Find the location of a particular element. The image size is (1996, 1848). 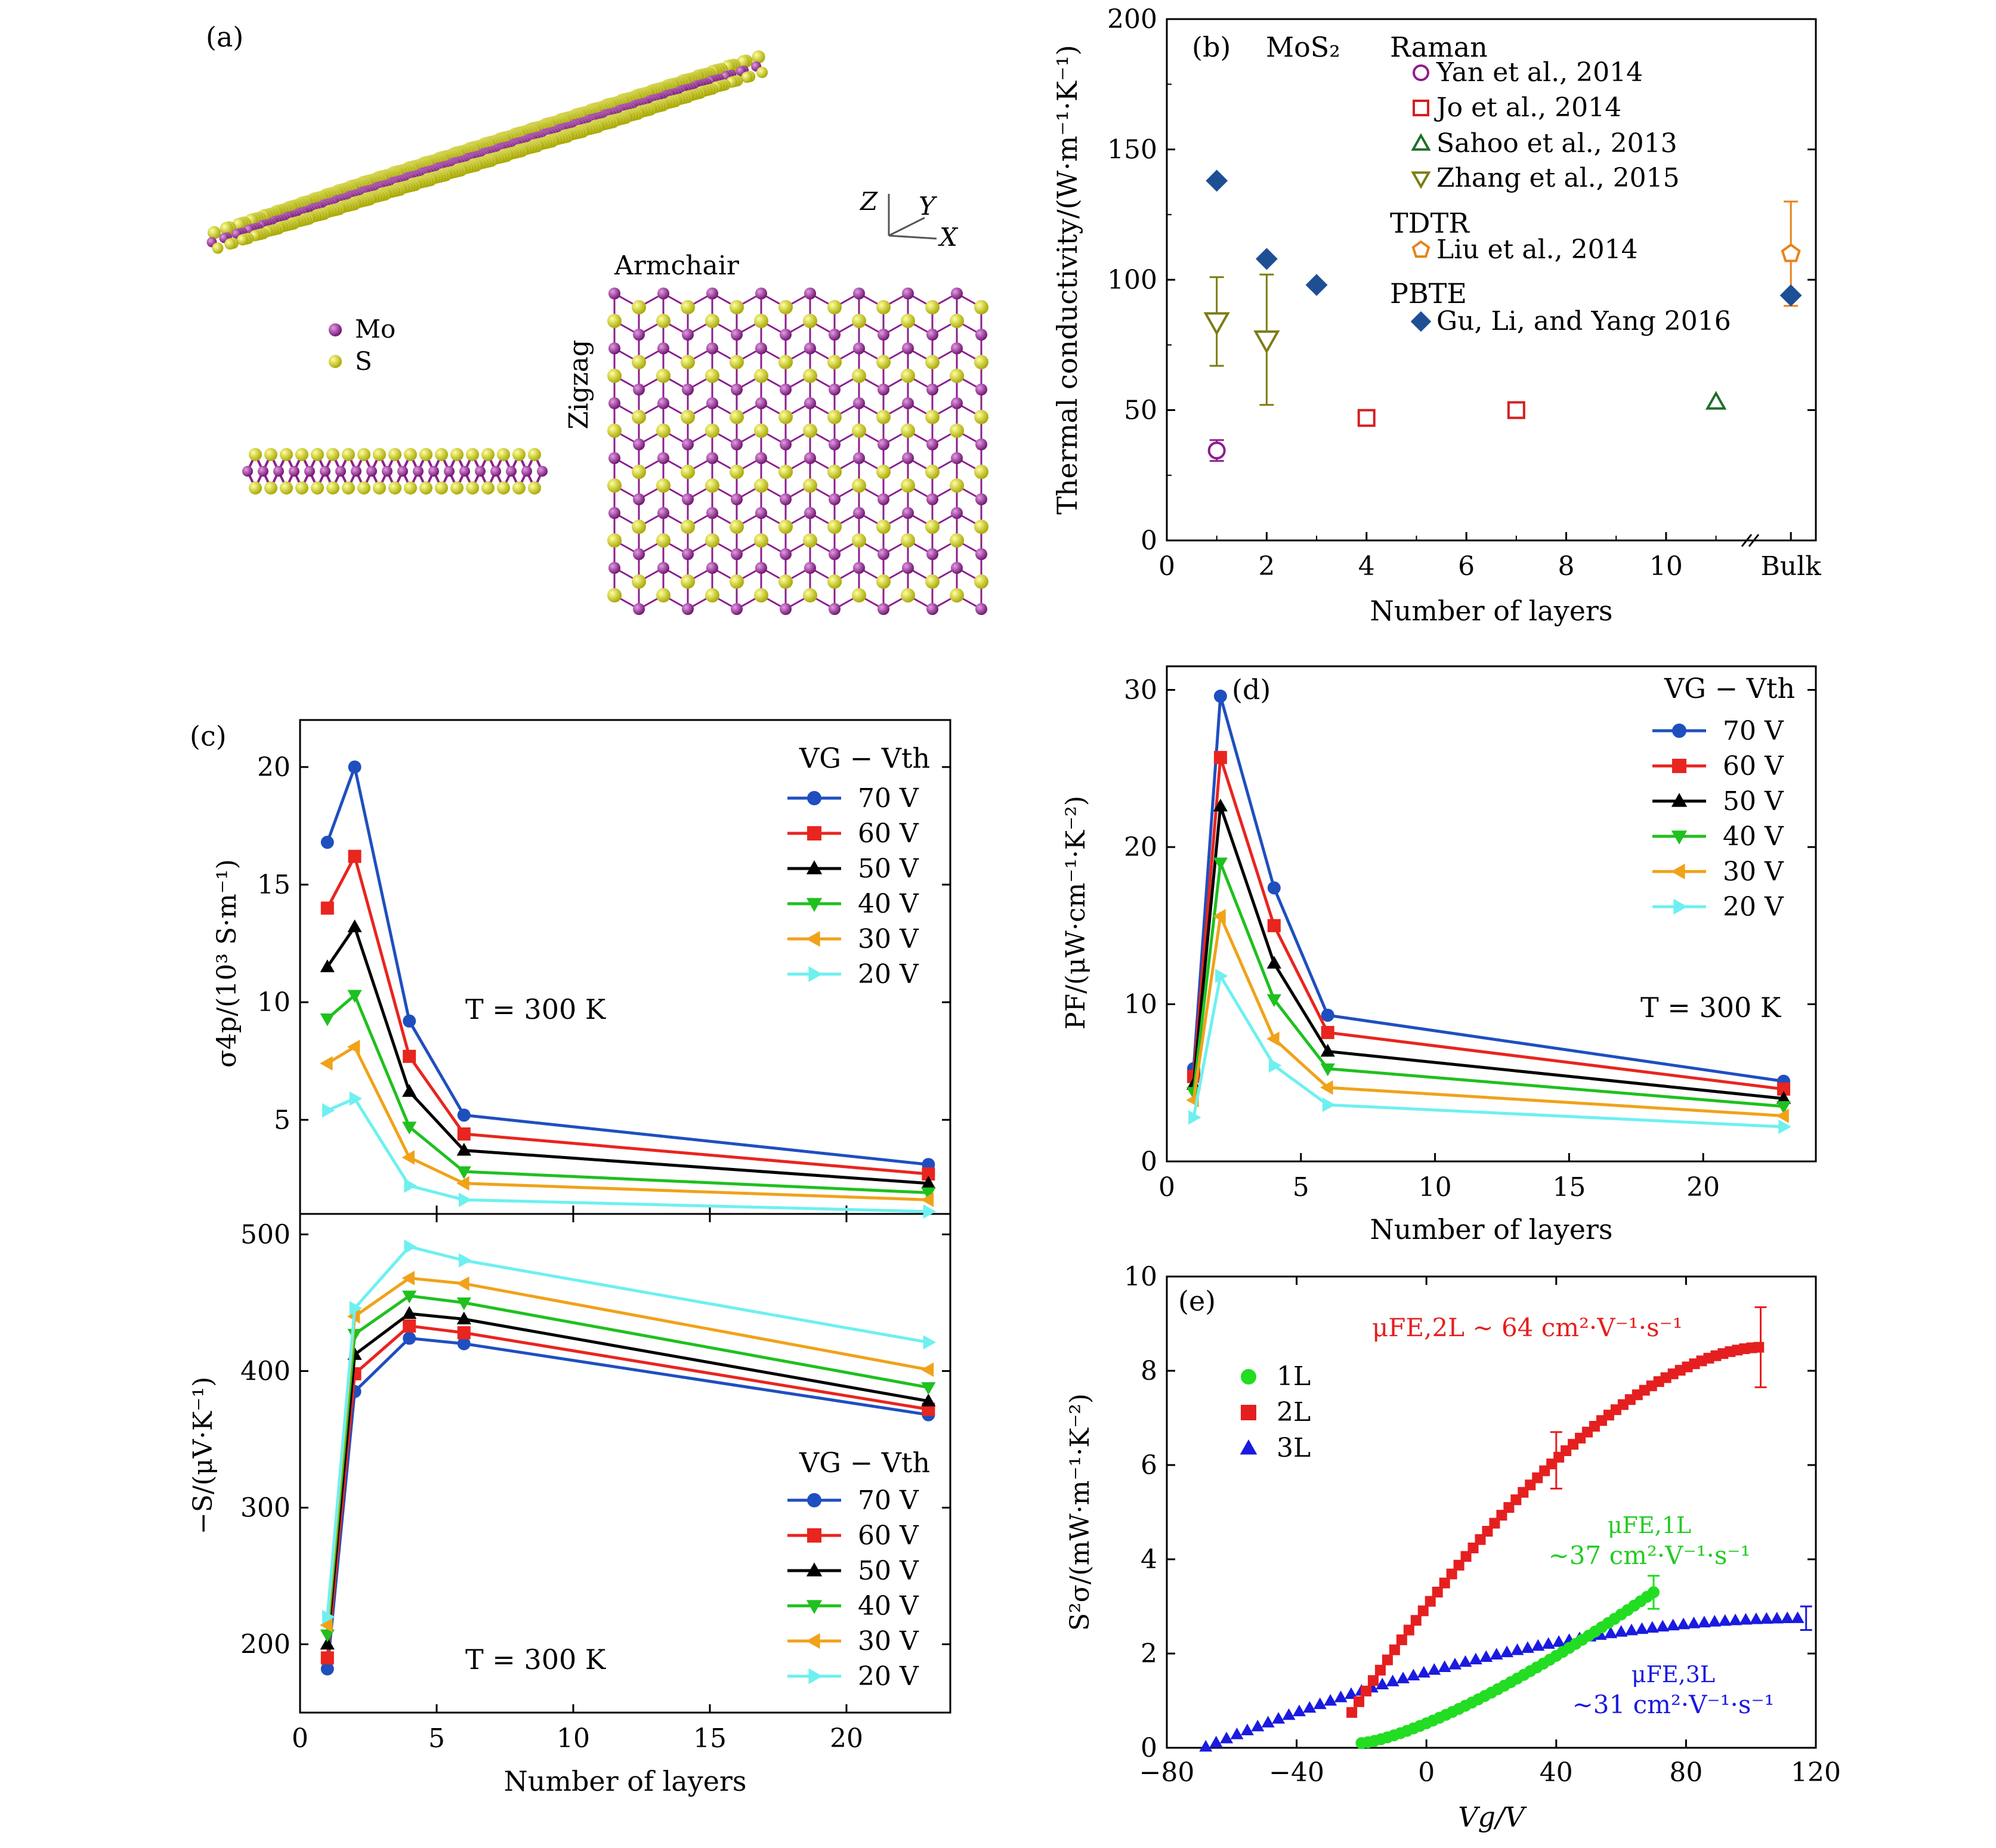

y-tick-label: 10 is located at coordinates (1140, 1277).